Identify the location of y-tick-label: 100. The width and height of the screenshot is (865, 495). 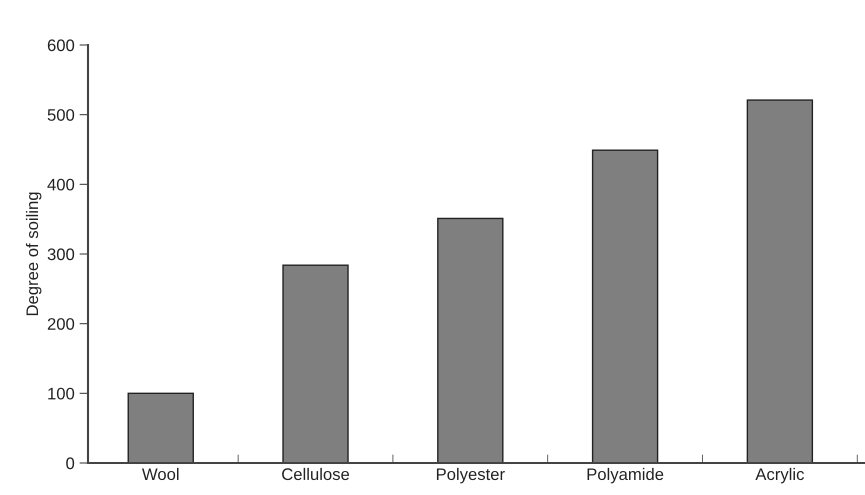
(61, 394).